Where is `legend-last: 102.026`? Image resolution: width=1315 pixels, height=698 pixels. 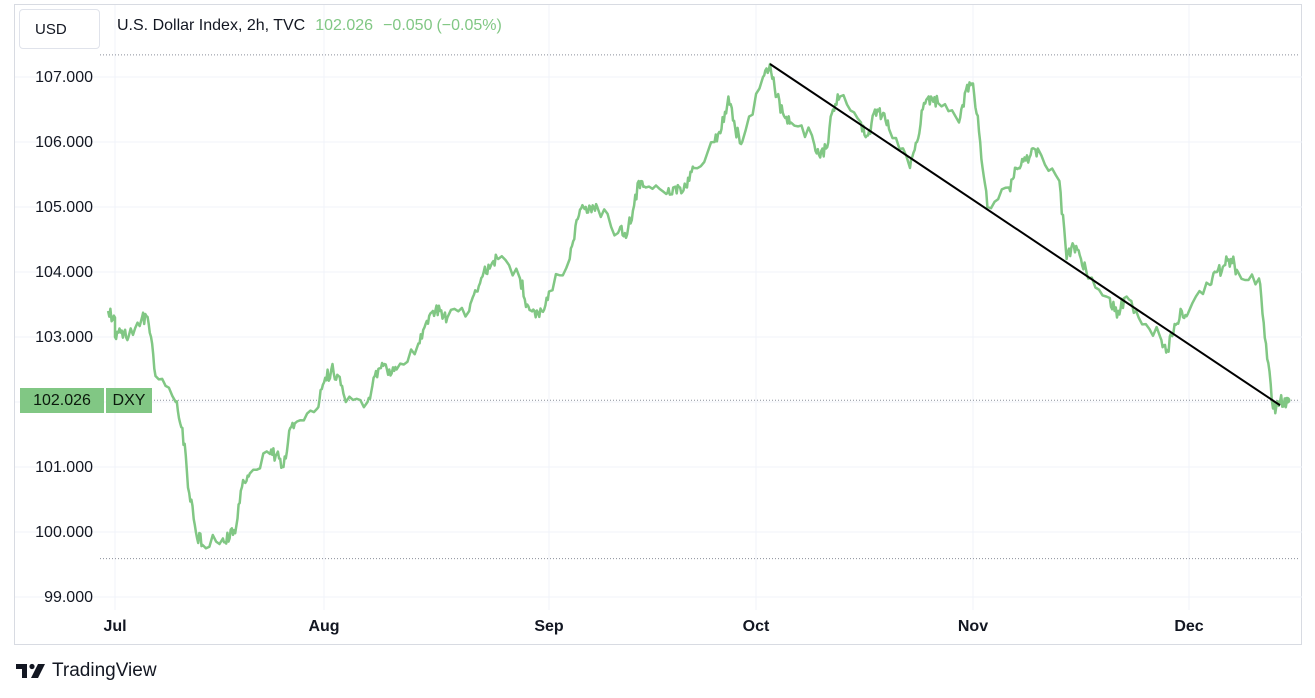 legend-last: 102.026 is located at coordinates (344, 25).